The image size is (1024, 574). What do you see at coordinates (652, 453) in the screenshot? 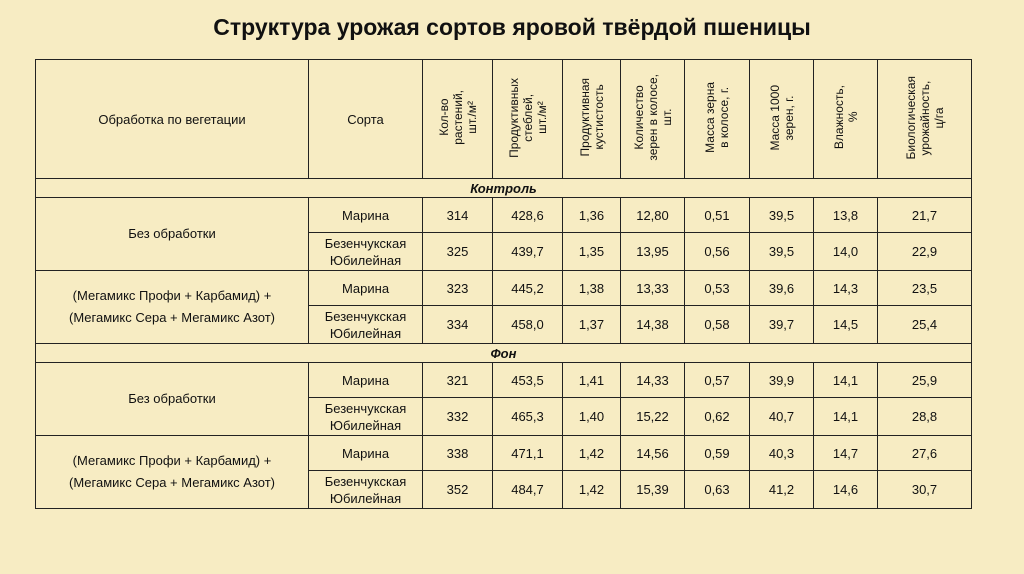
I see `grains-per-ear-cell: 14,56` at bounding box center [652, 453].